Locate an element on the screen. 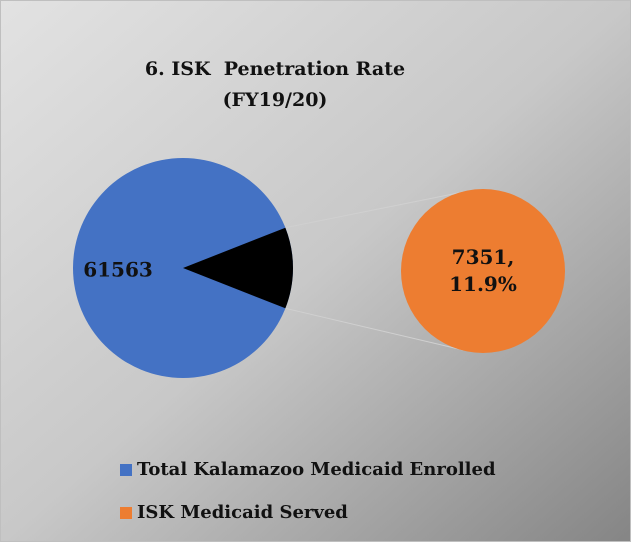  data-label: 61563 is located at coordinates (118, 270).